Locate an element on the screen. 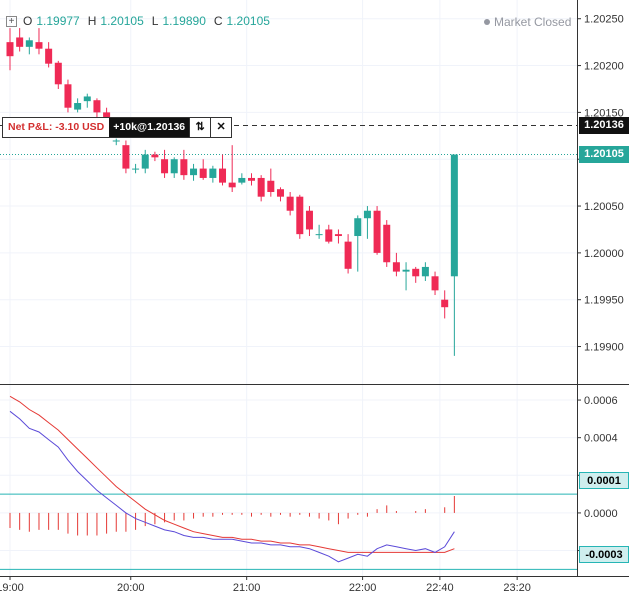  open-value: 1.19977 is located at coordinates (58, 21).